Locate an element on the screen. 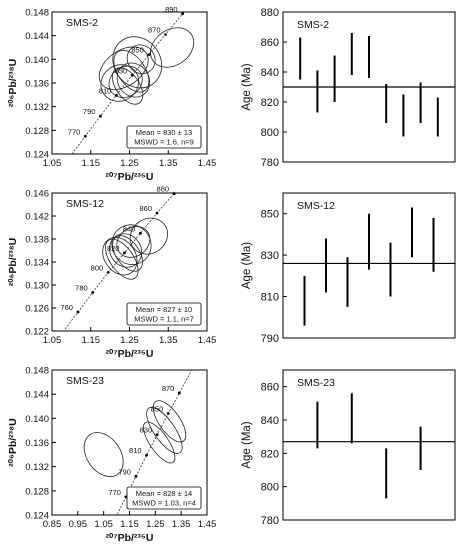 The image size is (469, 550). y-tick-label: 0.148 is located at coordinates (37, 371).